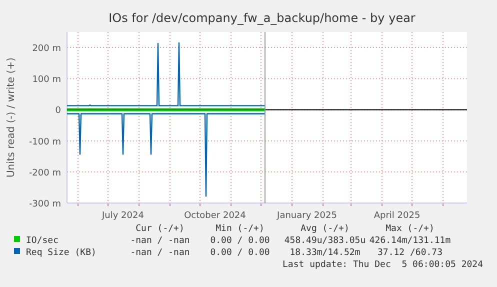  What do you see at coordinates (46, 49) in the screenshot?
I see `y-tick-label: 200 m` at bounding box center [46, 49].